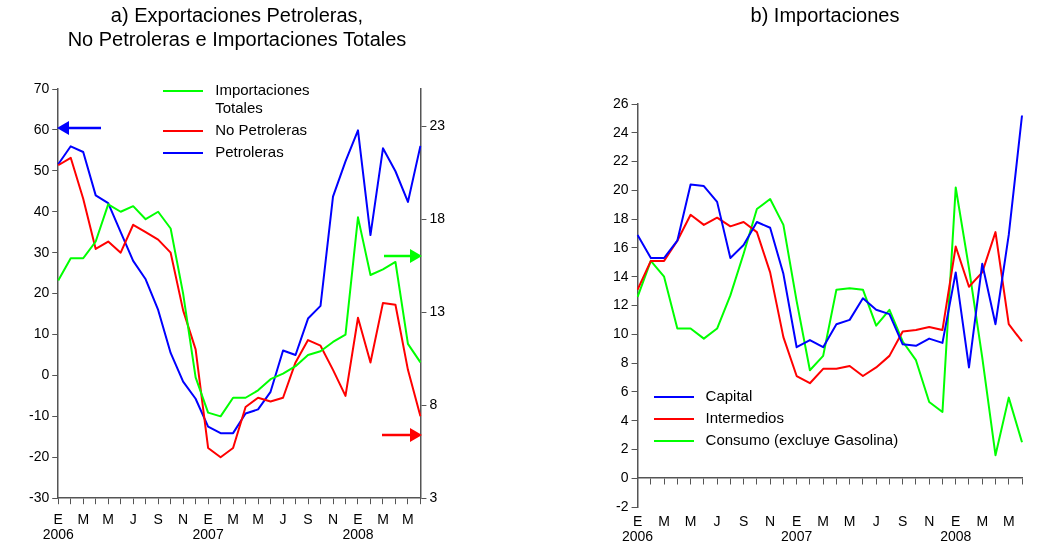 Image resolution: width=1052 pixels, height=555 pixels. I want to click on y-tick-label: -10, so click(39, 415).